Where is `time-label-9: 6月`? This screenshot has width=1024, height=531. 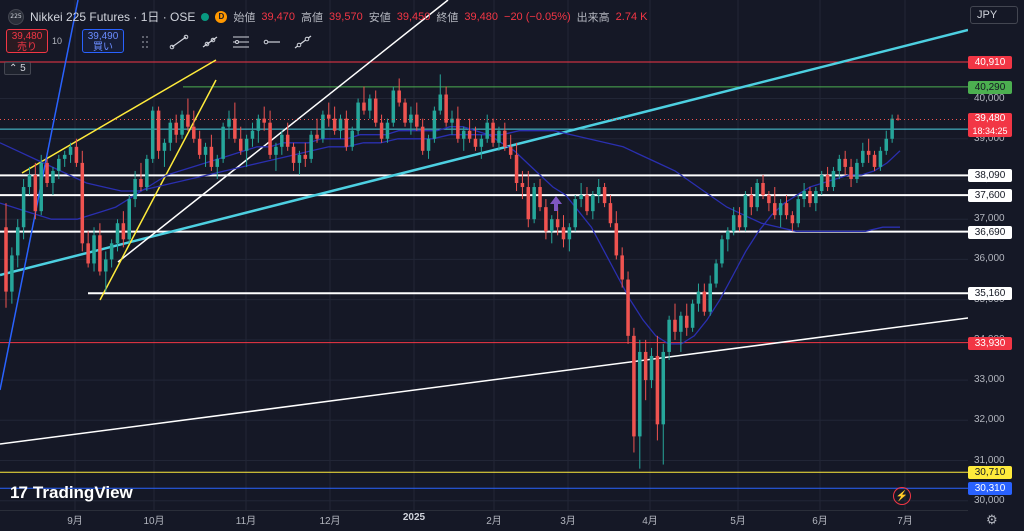
time-label-9: 6月 is located at coordinates (820, 521).